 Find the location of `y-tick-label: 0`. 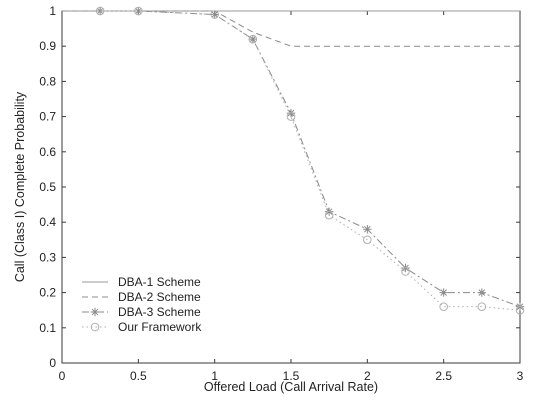

y-tick-label: 0 is located at coordinates (52, 363).